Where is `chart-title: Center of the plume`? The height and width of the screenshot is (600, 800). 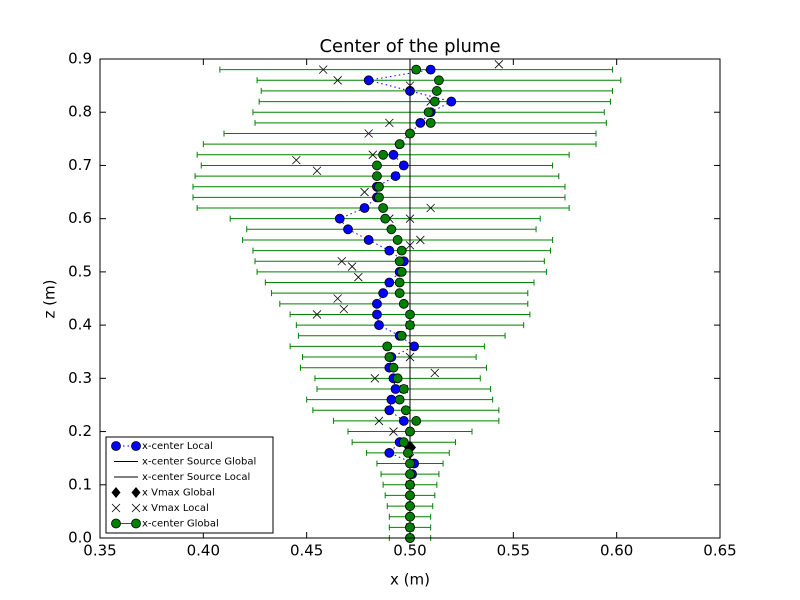 chart-title: Center of the plume is located at coordinates (409, 46).